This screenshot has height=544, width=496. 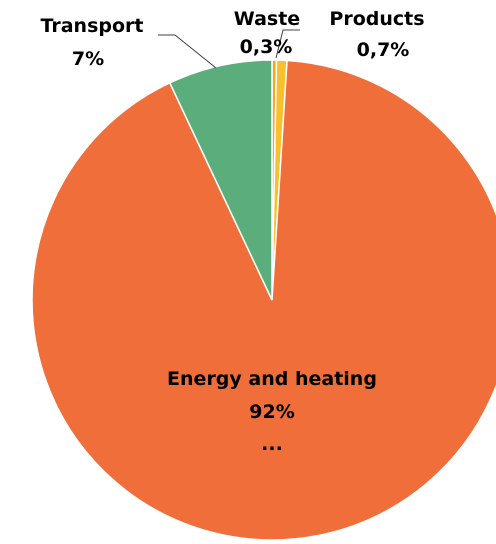 I want to click on label-energy-name: Energy and heating, so click(x=272, y=379).